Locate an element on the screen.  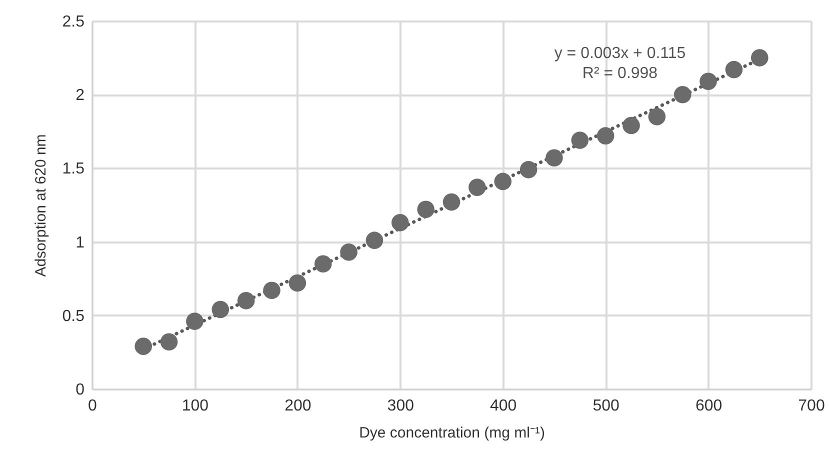
x-tick-label: 600 is located at coordinates (708, 406).